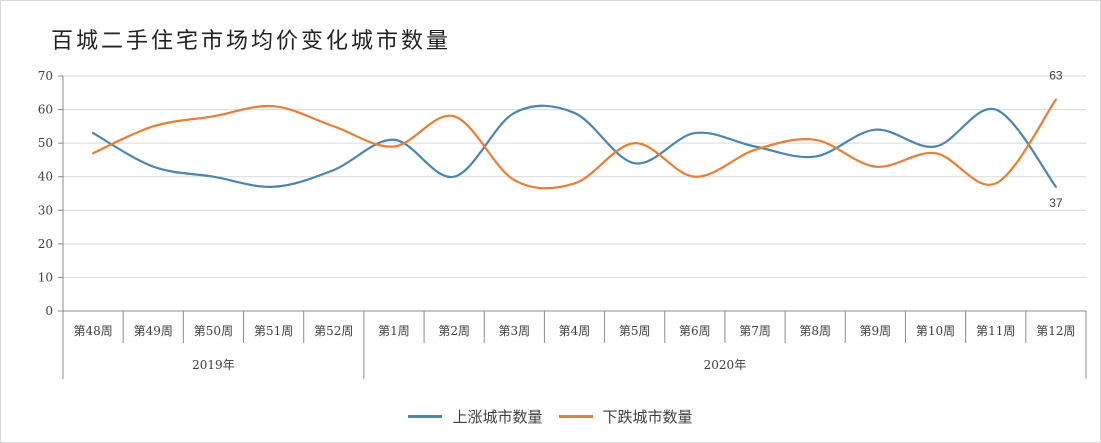  Describe the element at coordinates (515, 331) in the screenshot. I see `x-tick-label: 第3周` at that location.